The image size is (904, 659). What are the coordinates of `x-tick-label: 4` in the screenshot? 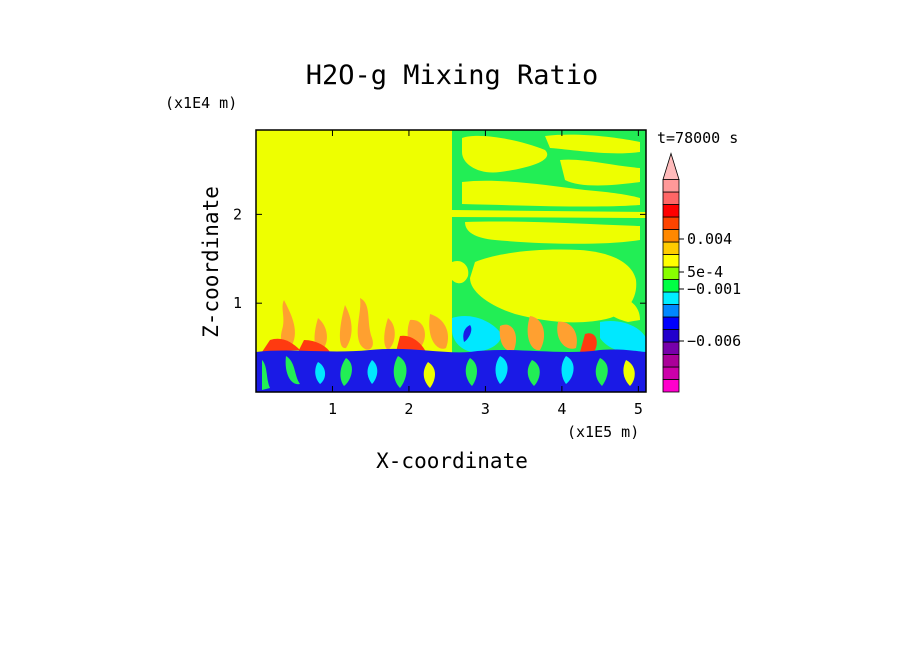 It's located at (561, 409).